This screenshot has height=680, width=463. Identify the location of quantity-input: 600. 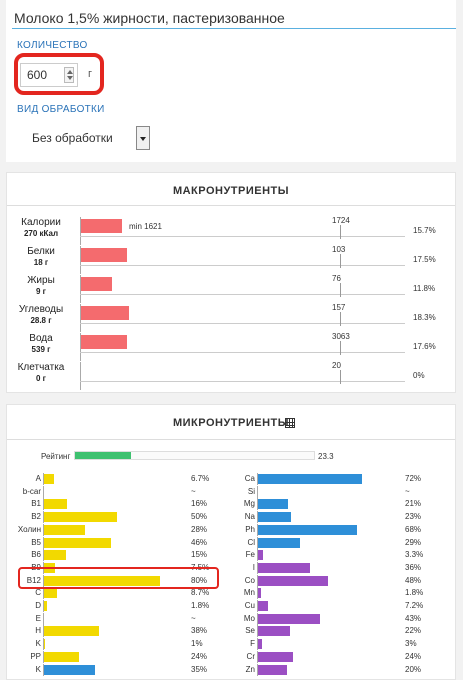
(49, 75).